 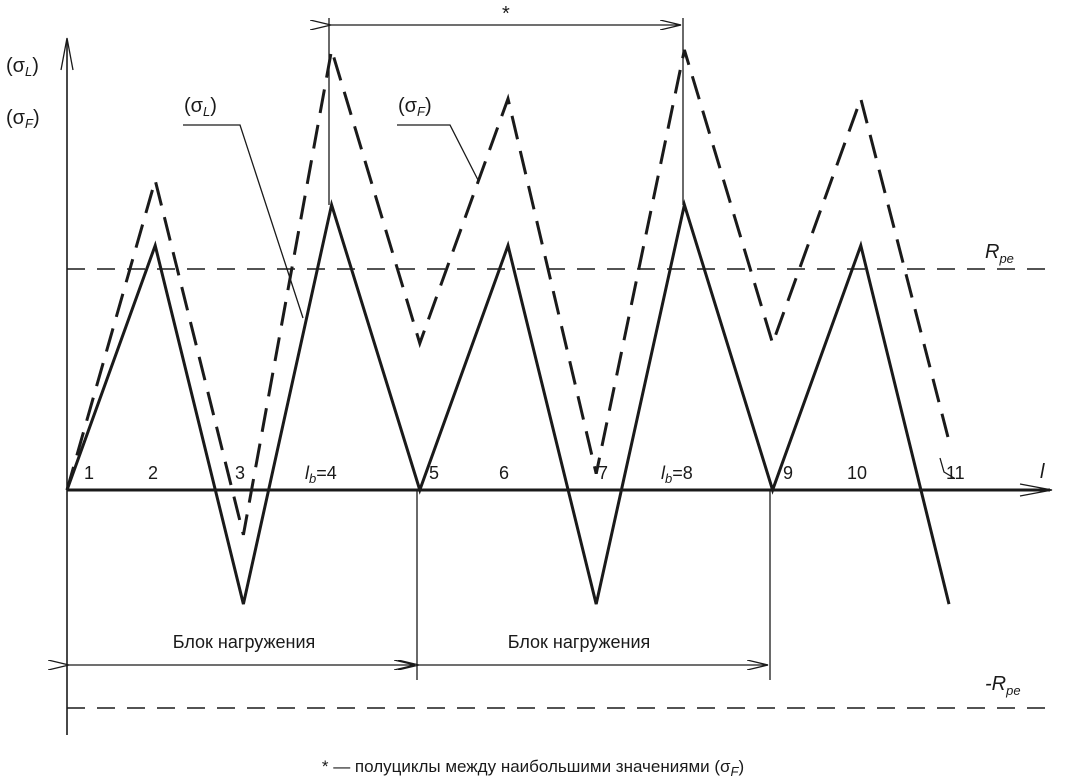 What do you see at coordinates (240, 473) in the screenshot?
I see `x-tick-3: 3` at bounding box center [240, 473].